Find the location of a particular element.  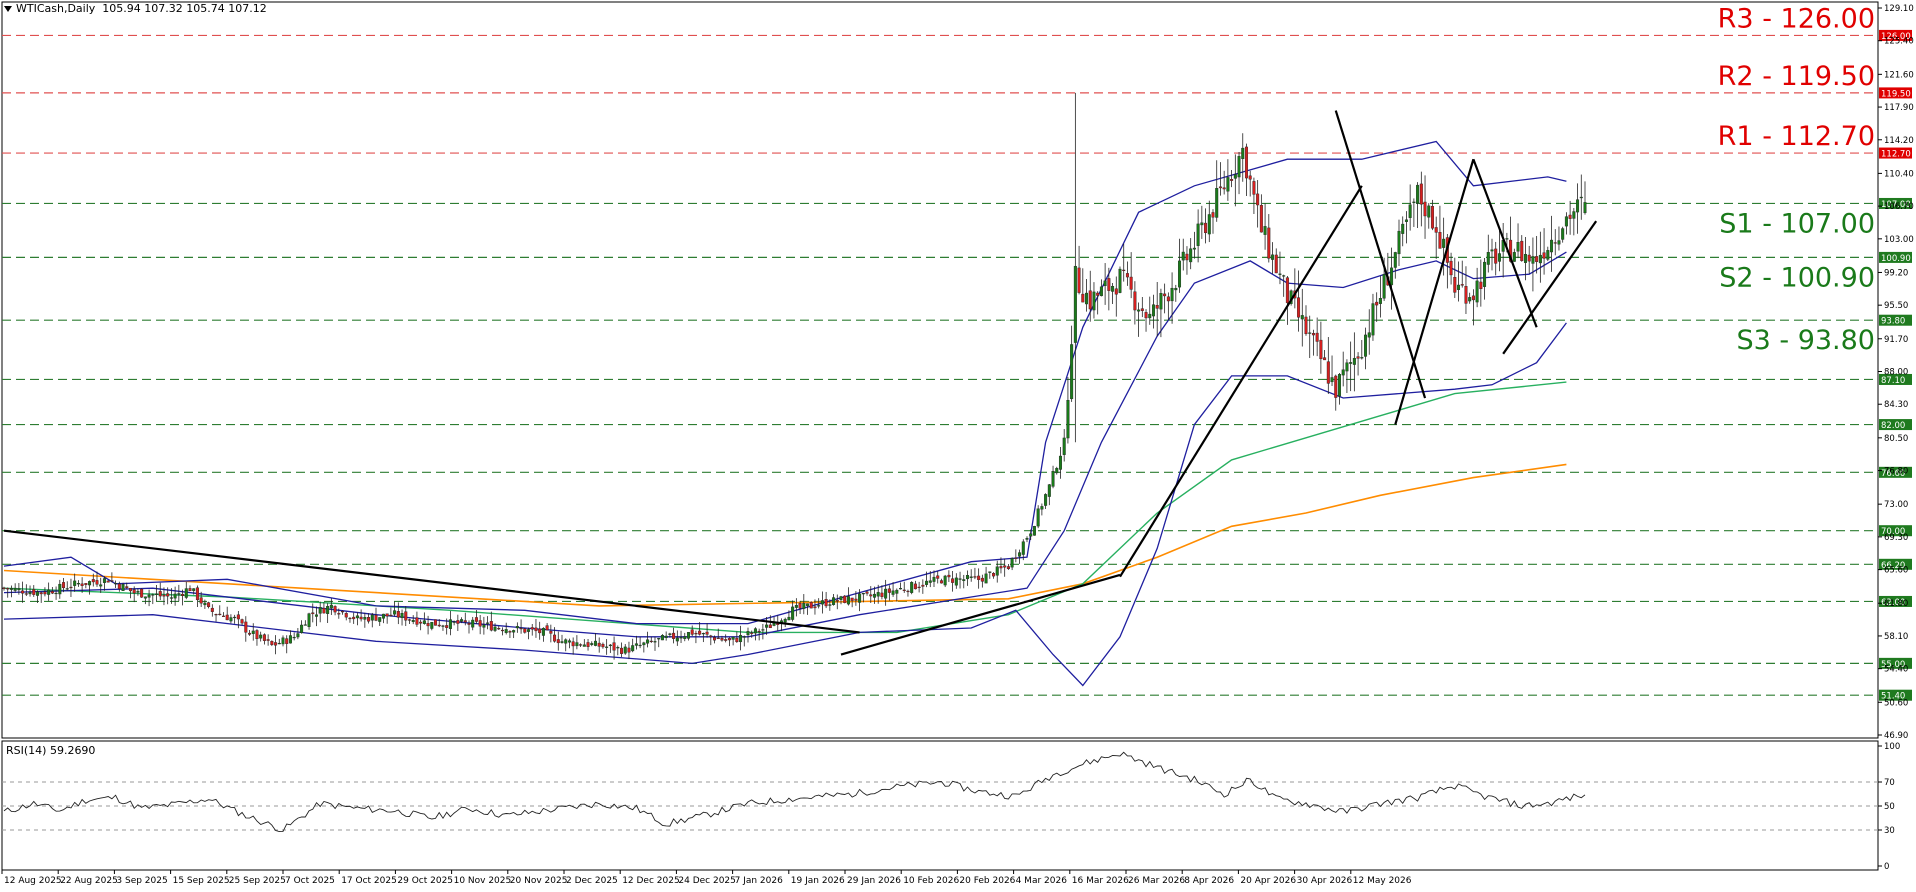

x-tick-label-19: 16 Mar 2026 is located at coordinates (1100, 881).